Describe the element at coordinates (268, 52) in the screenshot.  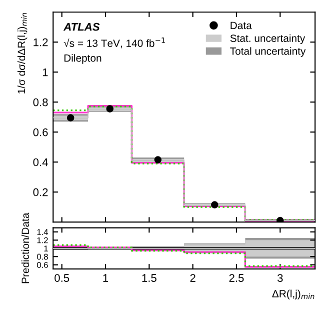
I see `legend-label: Total uncertainty` at that location.